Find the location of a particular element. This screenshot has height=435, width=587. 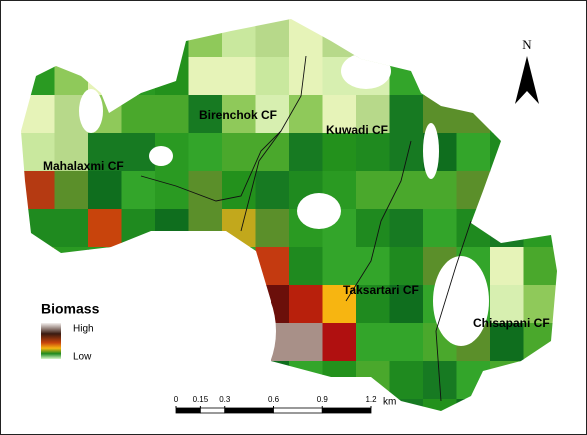

scale-label: 0.15 is located at coordinates (201, 399).